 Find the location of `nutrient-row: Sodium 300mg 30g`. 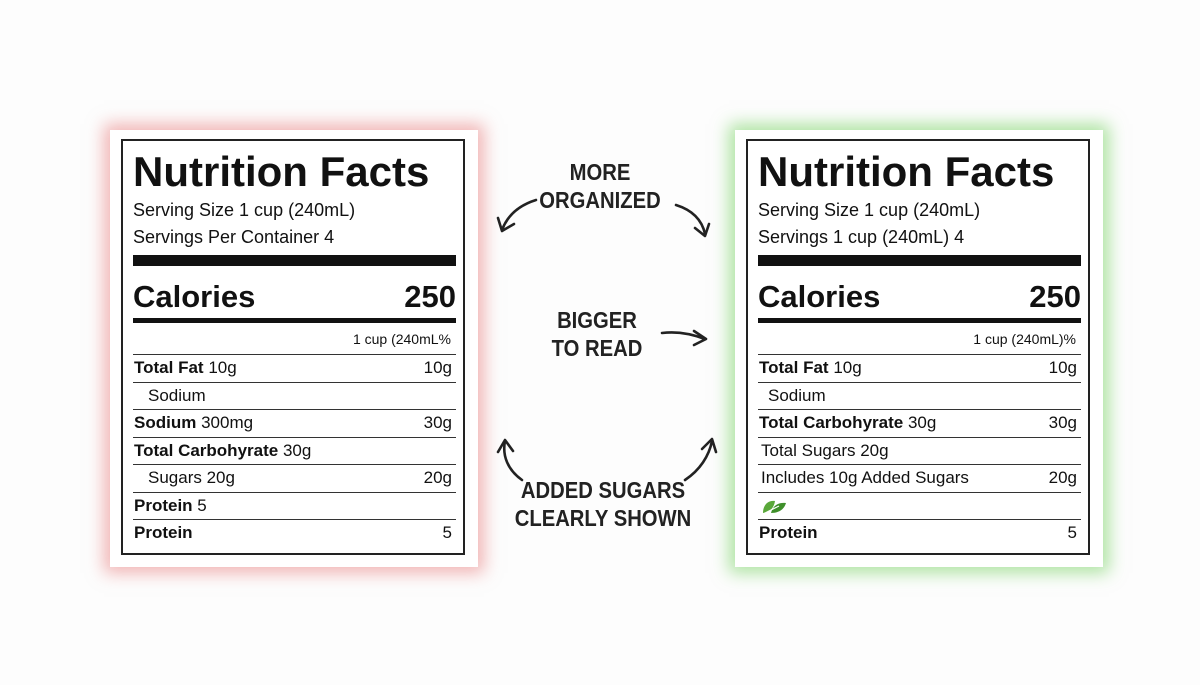

nutrient-row: Sodium 300mg 30g is located at coordinates (294, 424).